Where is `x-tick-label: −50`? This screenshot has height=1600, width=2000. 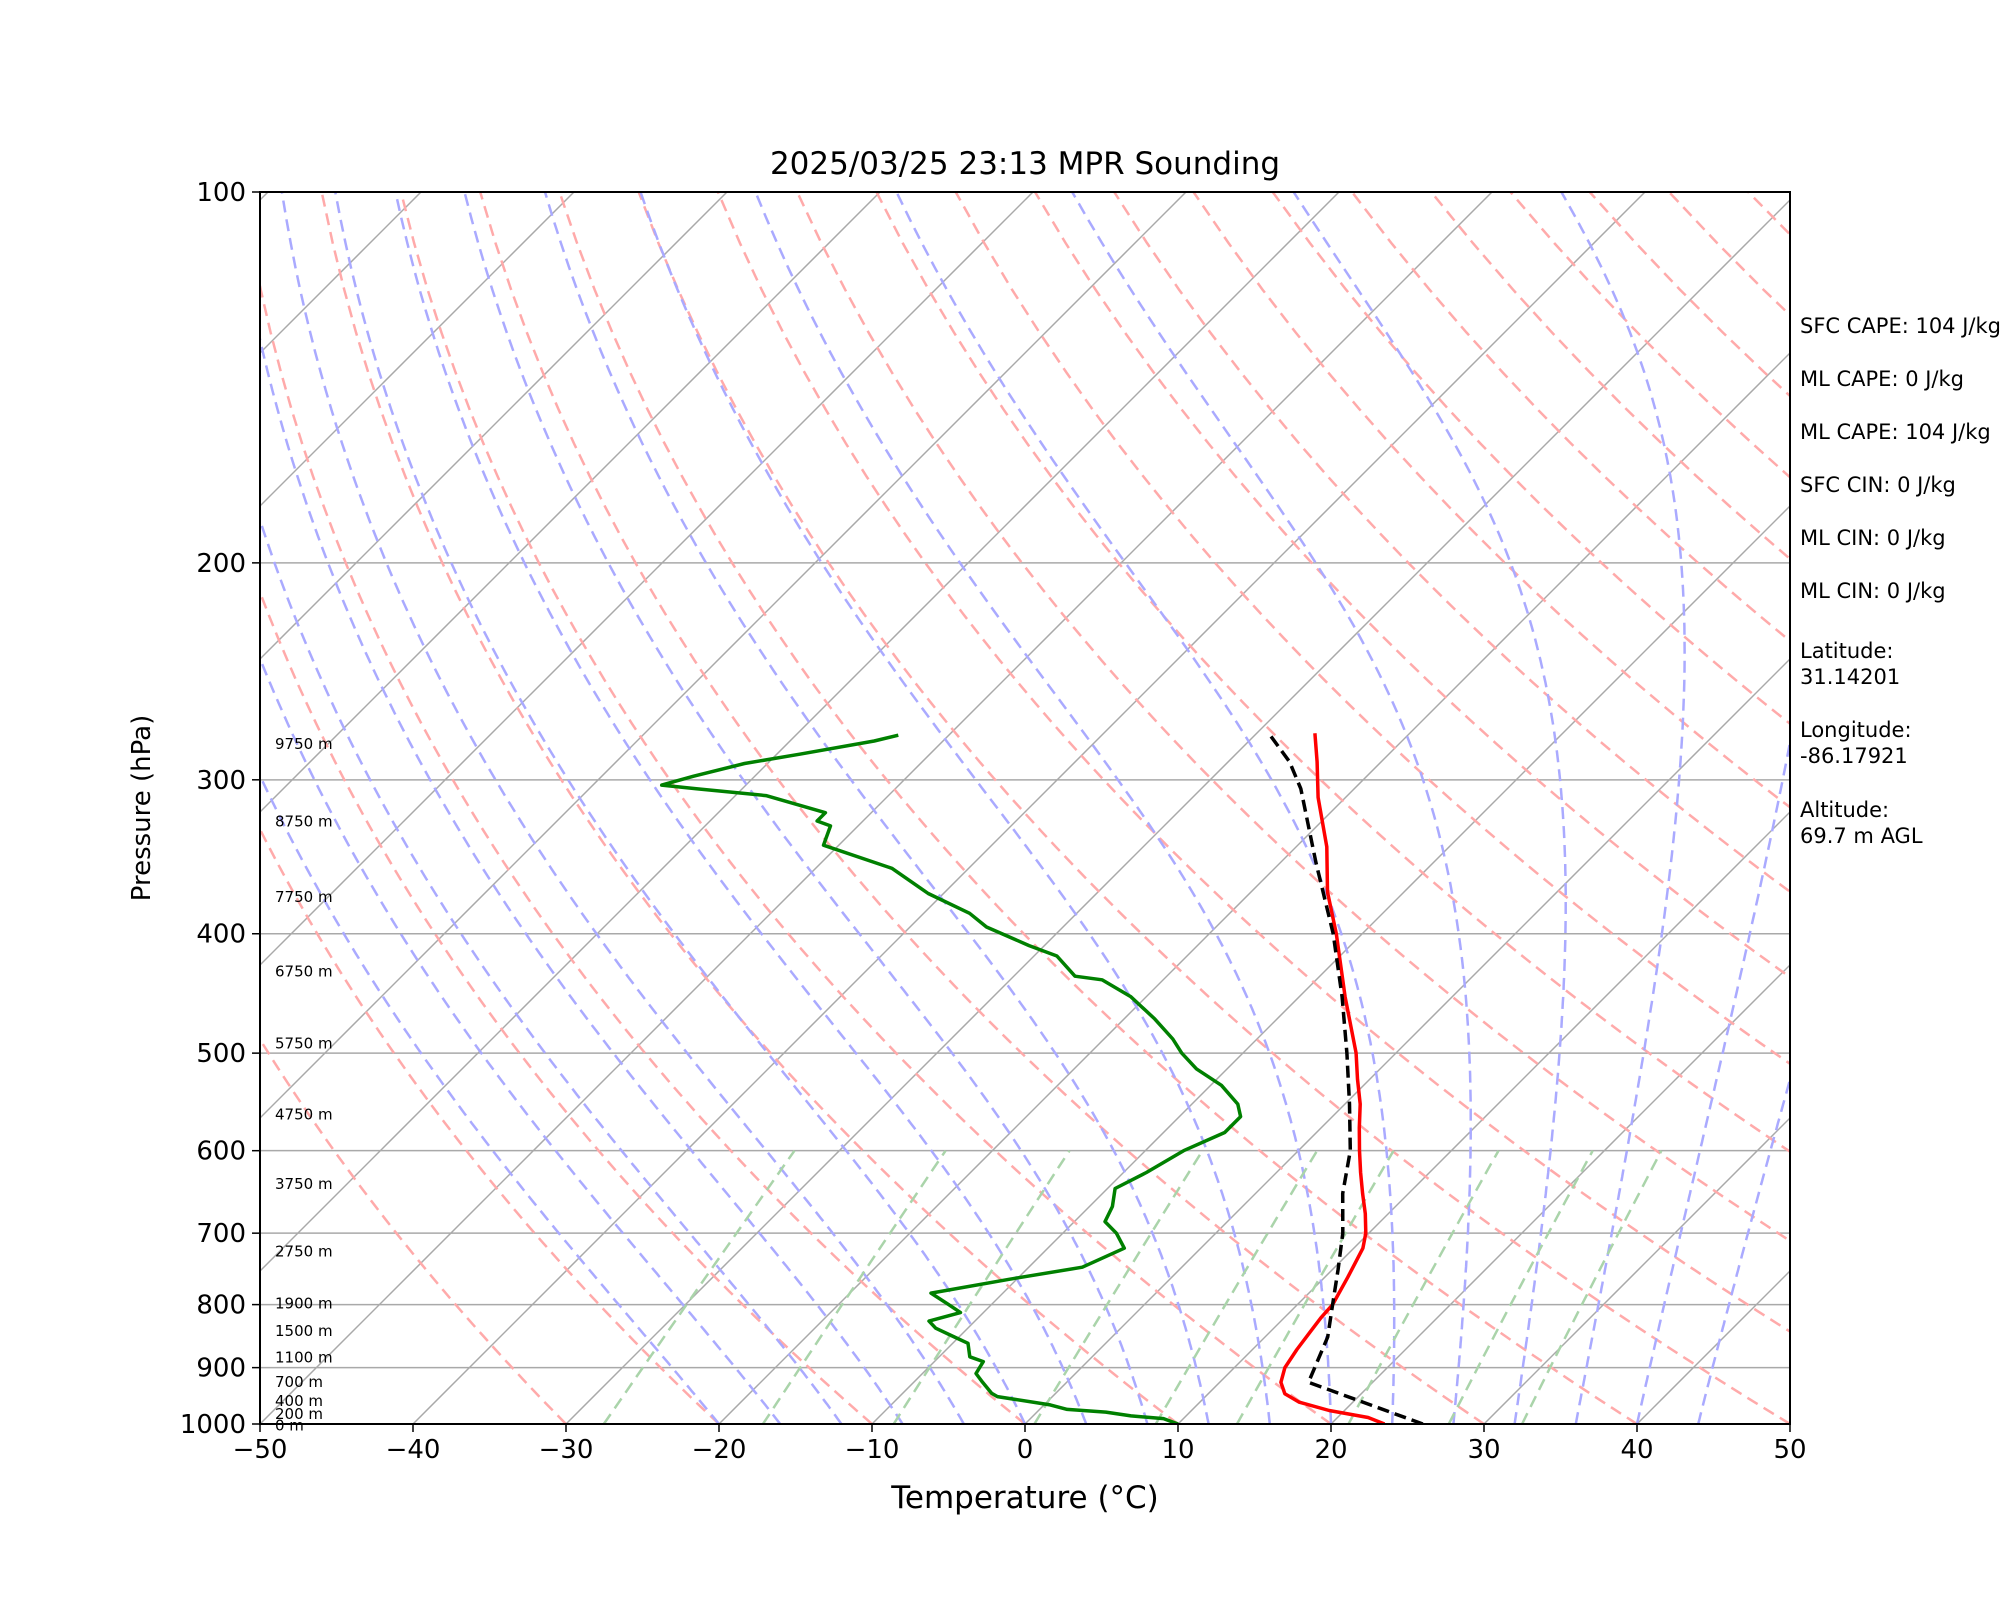 x-tick-label: −50 is located at coordinates (260, 1450).